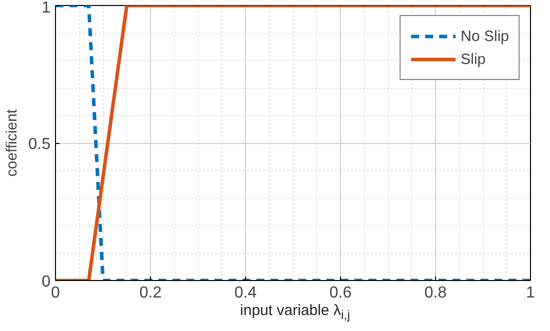  Describe the element at coordinates (46, 282) in the screenshot. I see `y-tick-label: 0` at that location.